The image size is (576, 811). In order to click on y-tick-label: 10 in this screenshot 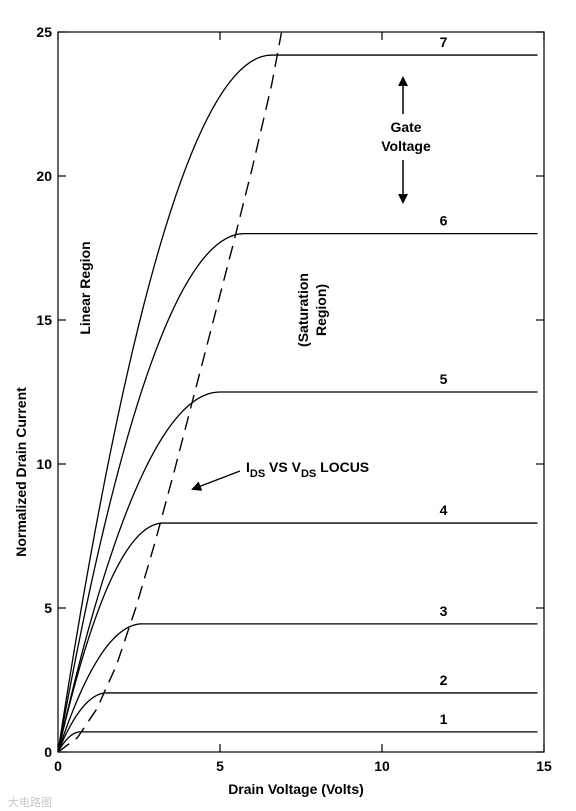, I will do `click(44, 464)`.